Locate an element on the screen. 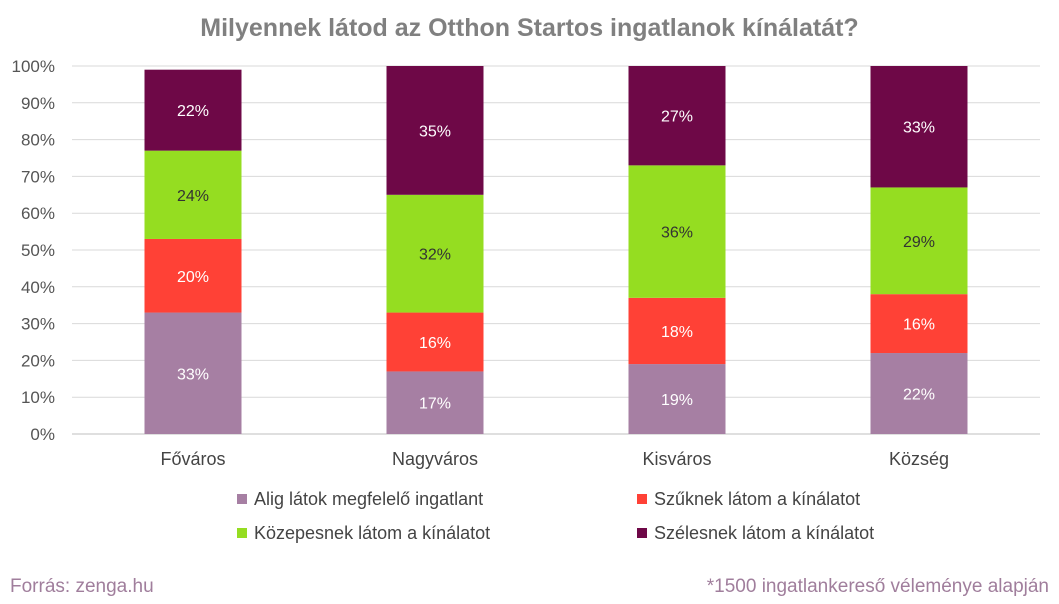 This screenshot has width=1059, height=604. legend-item-kozepes: Közepesnek látom a kínálatot is located at coordinates (437, 533).